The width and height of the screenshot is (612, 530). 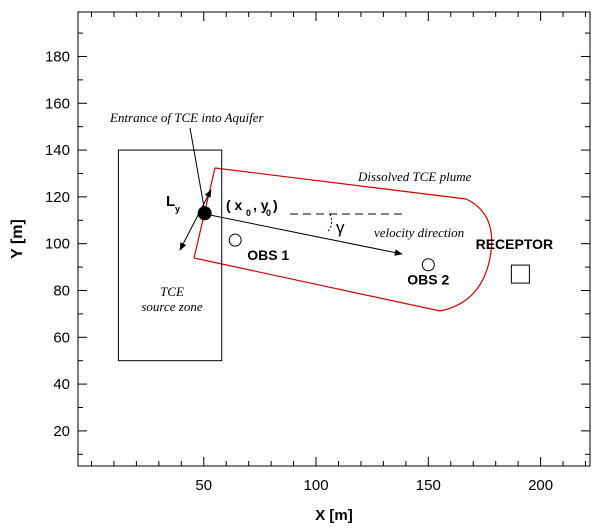 I want to click on y-tick-label: 180, so click(x=57, y=56).